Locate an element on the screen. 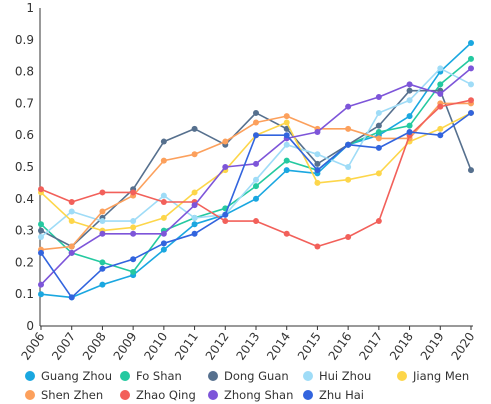  legend-item: Jiang Men is located at coordinates (433, 376).